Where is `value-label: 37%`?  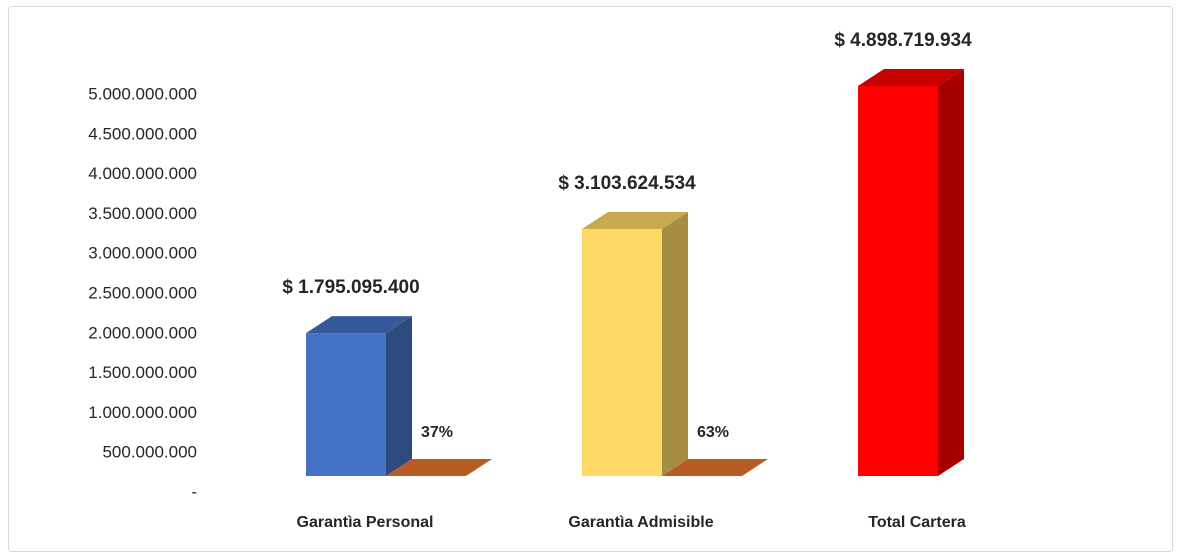
value-label: 37% is located at coordinates (437, 432).